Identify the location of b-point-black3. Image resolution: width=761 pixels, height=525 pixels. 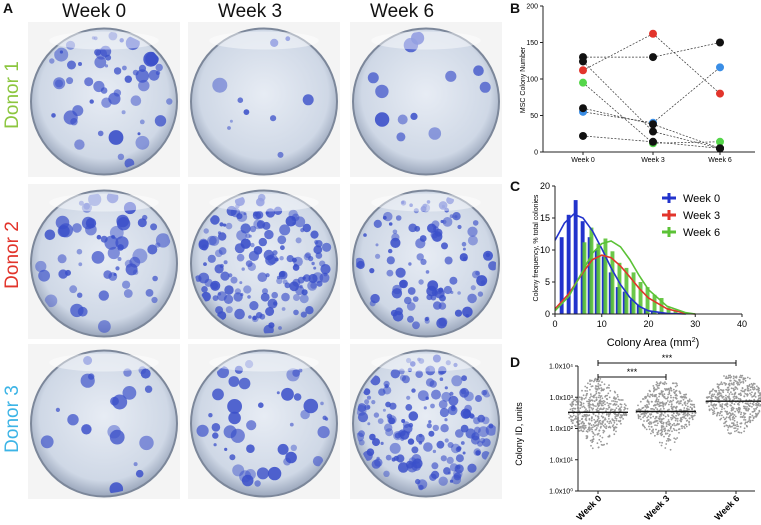
(653, 124).